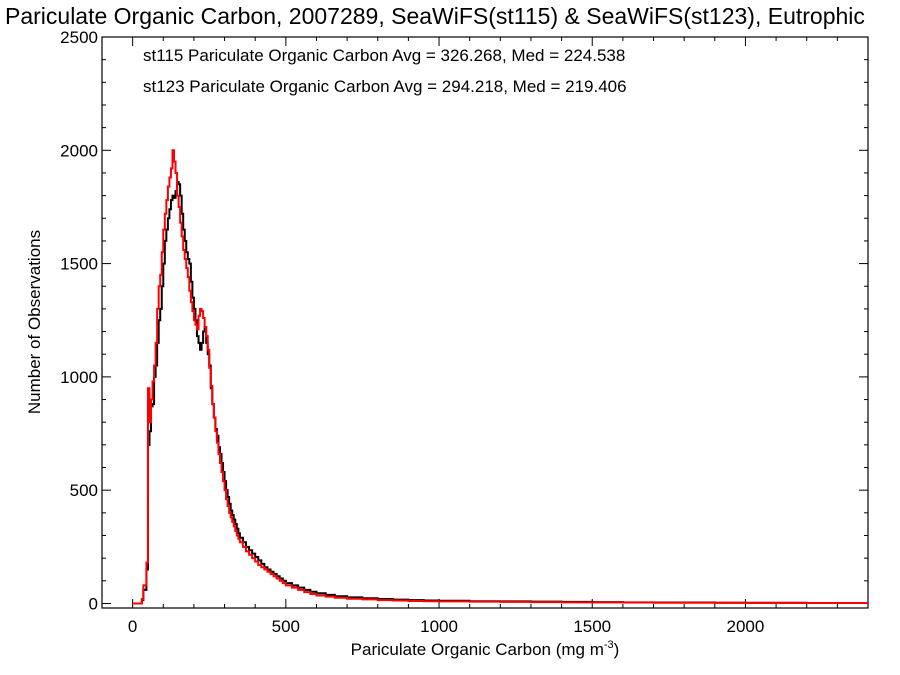  What do you see at coordinates (617, 649) in the screenshot?
I see `x-axis-label-close: )` at bounding box center [617, 649].